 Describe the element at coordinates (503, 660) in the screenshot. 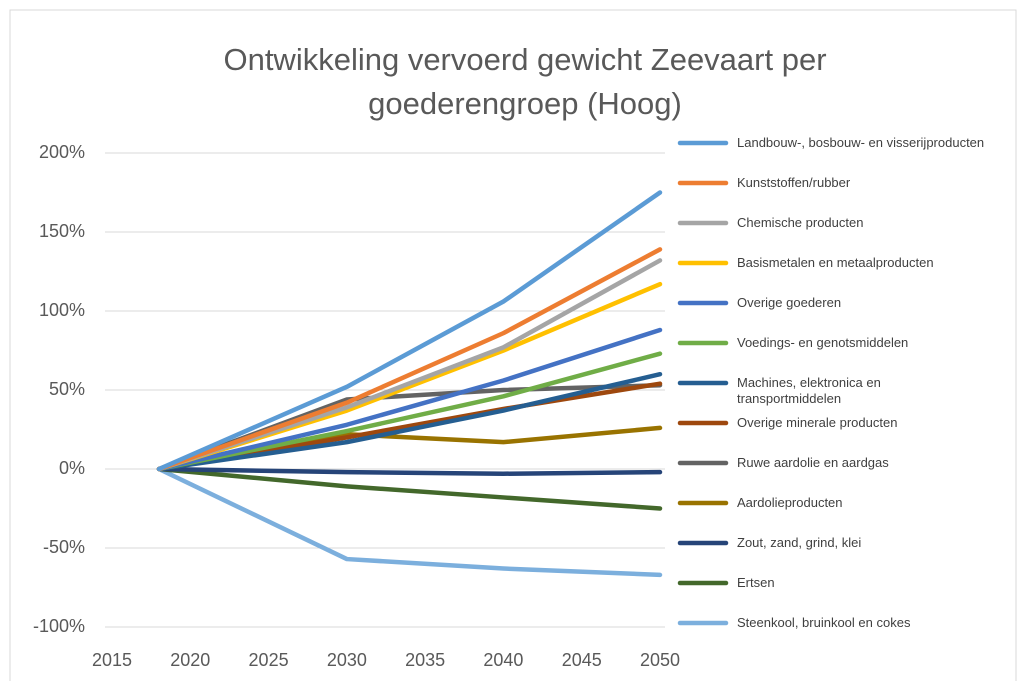

I see `x-tick-label: 2040` at that location.